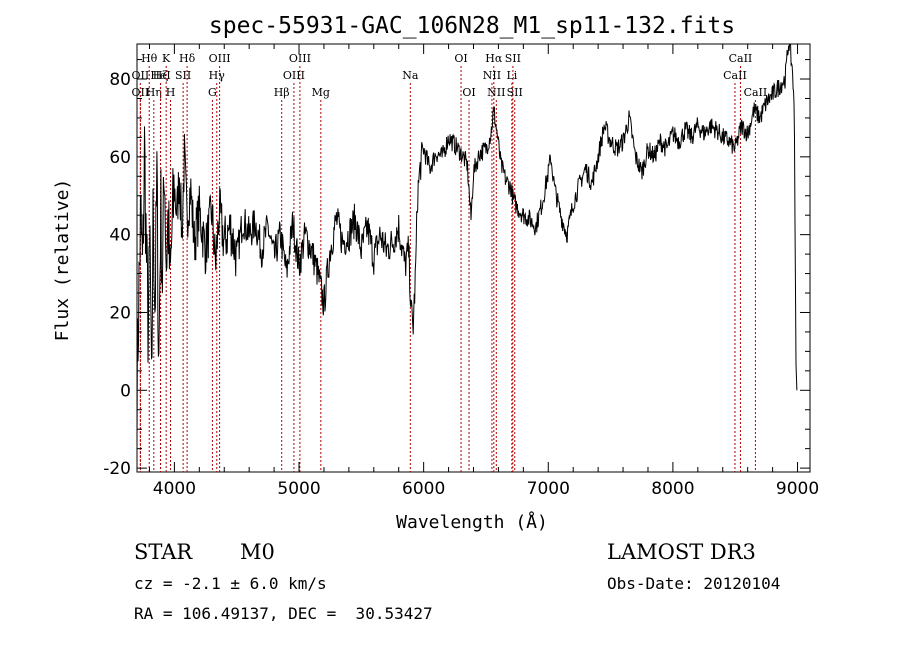 The width and height of the screenshot is (900, 649). What do you see at coordinates (298, 489) in the screenshot?
I see `x-tick-label: 5000` at bounding box center [298, 489].